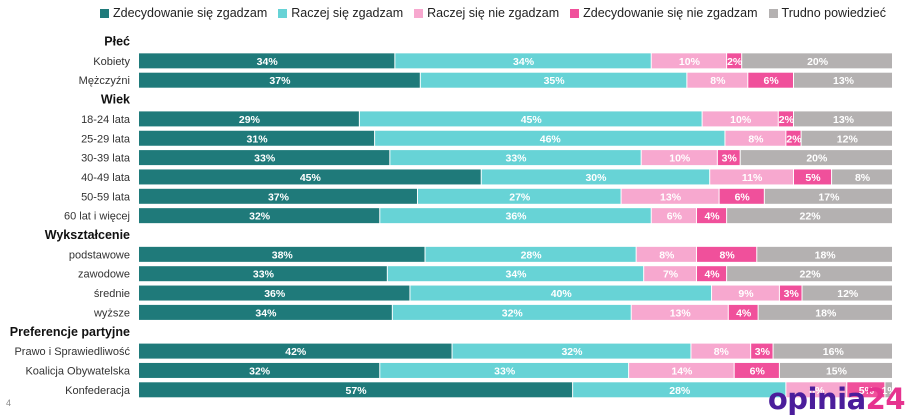 Image resolution: width=915 pixels, height=420 pixels. What do you see at coordinates (106, 139) in the screenshot?
I see `category-label: 25-29 lata` at bounding box center [106, 139].